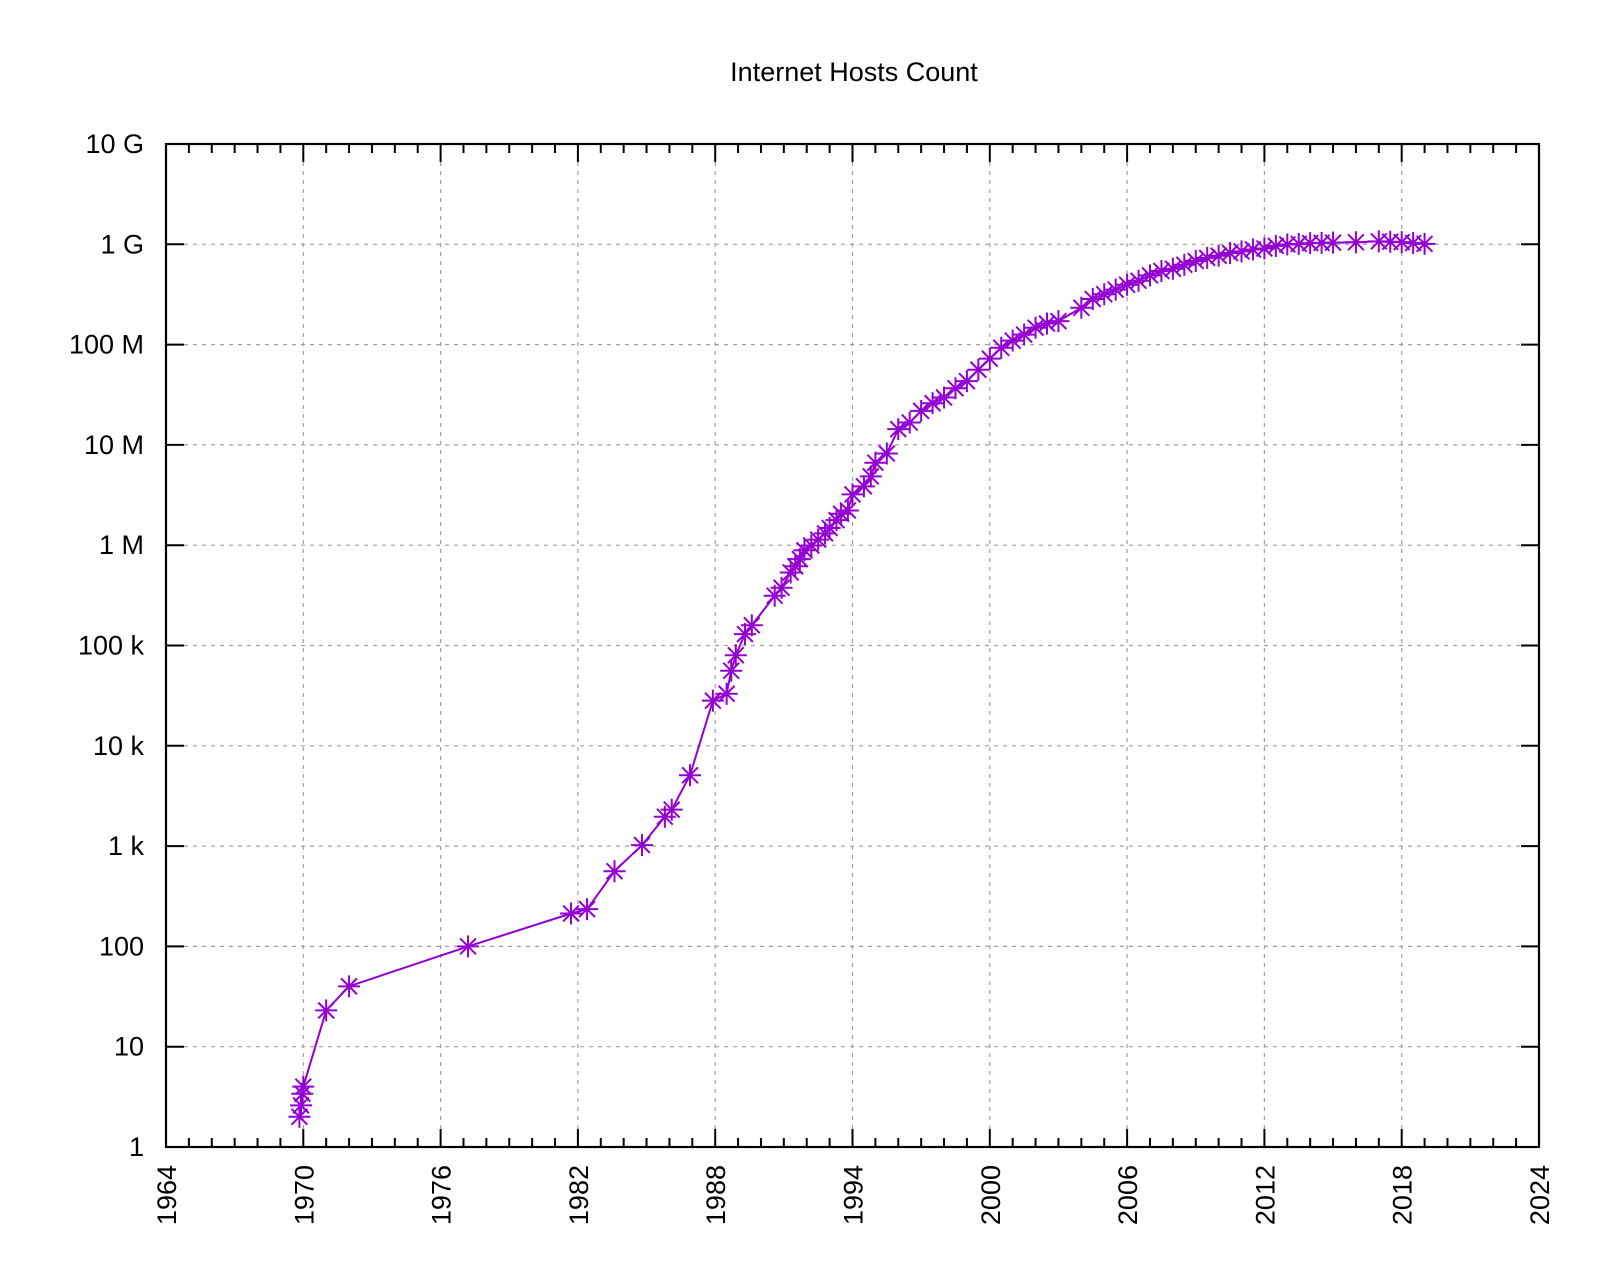  Describe the element at coordinates (854, 72) in the screenshot. I see `chart-title: Internet Hosts Count` at that location.